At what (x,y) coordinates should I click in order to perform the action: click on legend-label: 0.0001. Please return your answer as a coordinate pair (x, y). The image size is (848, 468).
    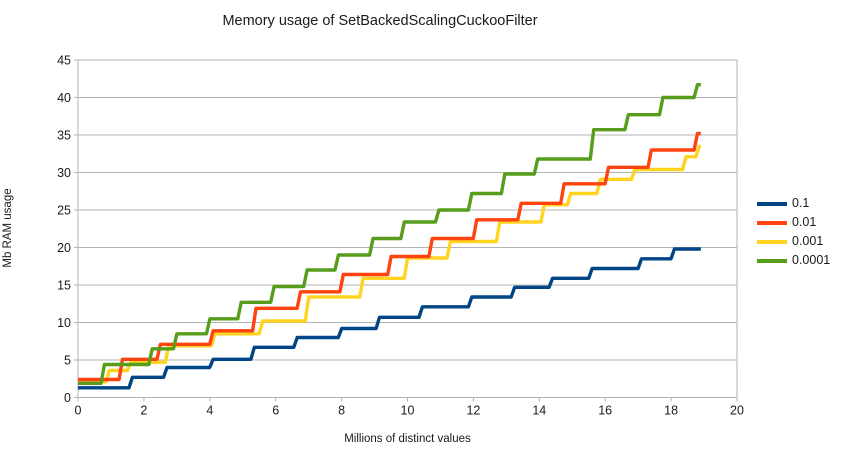
    Looking at the image, I should click on (811, 260).